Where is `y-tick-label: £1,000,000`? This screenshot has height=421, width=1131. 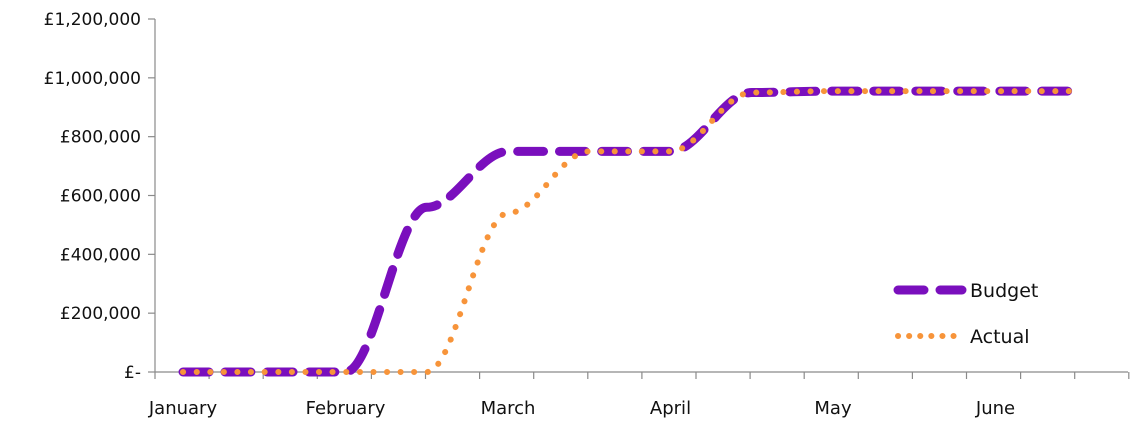 y-tick-label: £1,000,000 is located at coordinates (92, 79).